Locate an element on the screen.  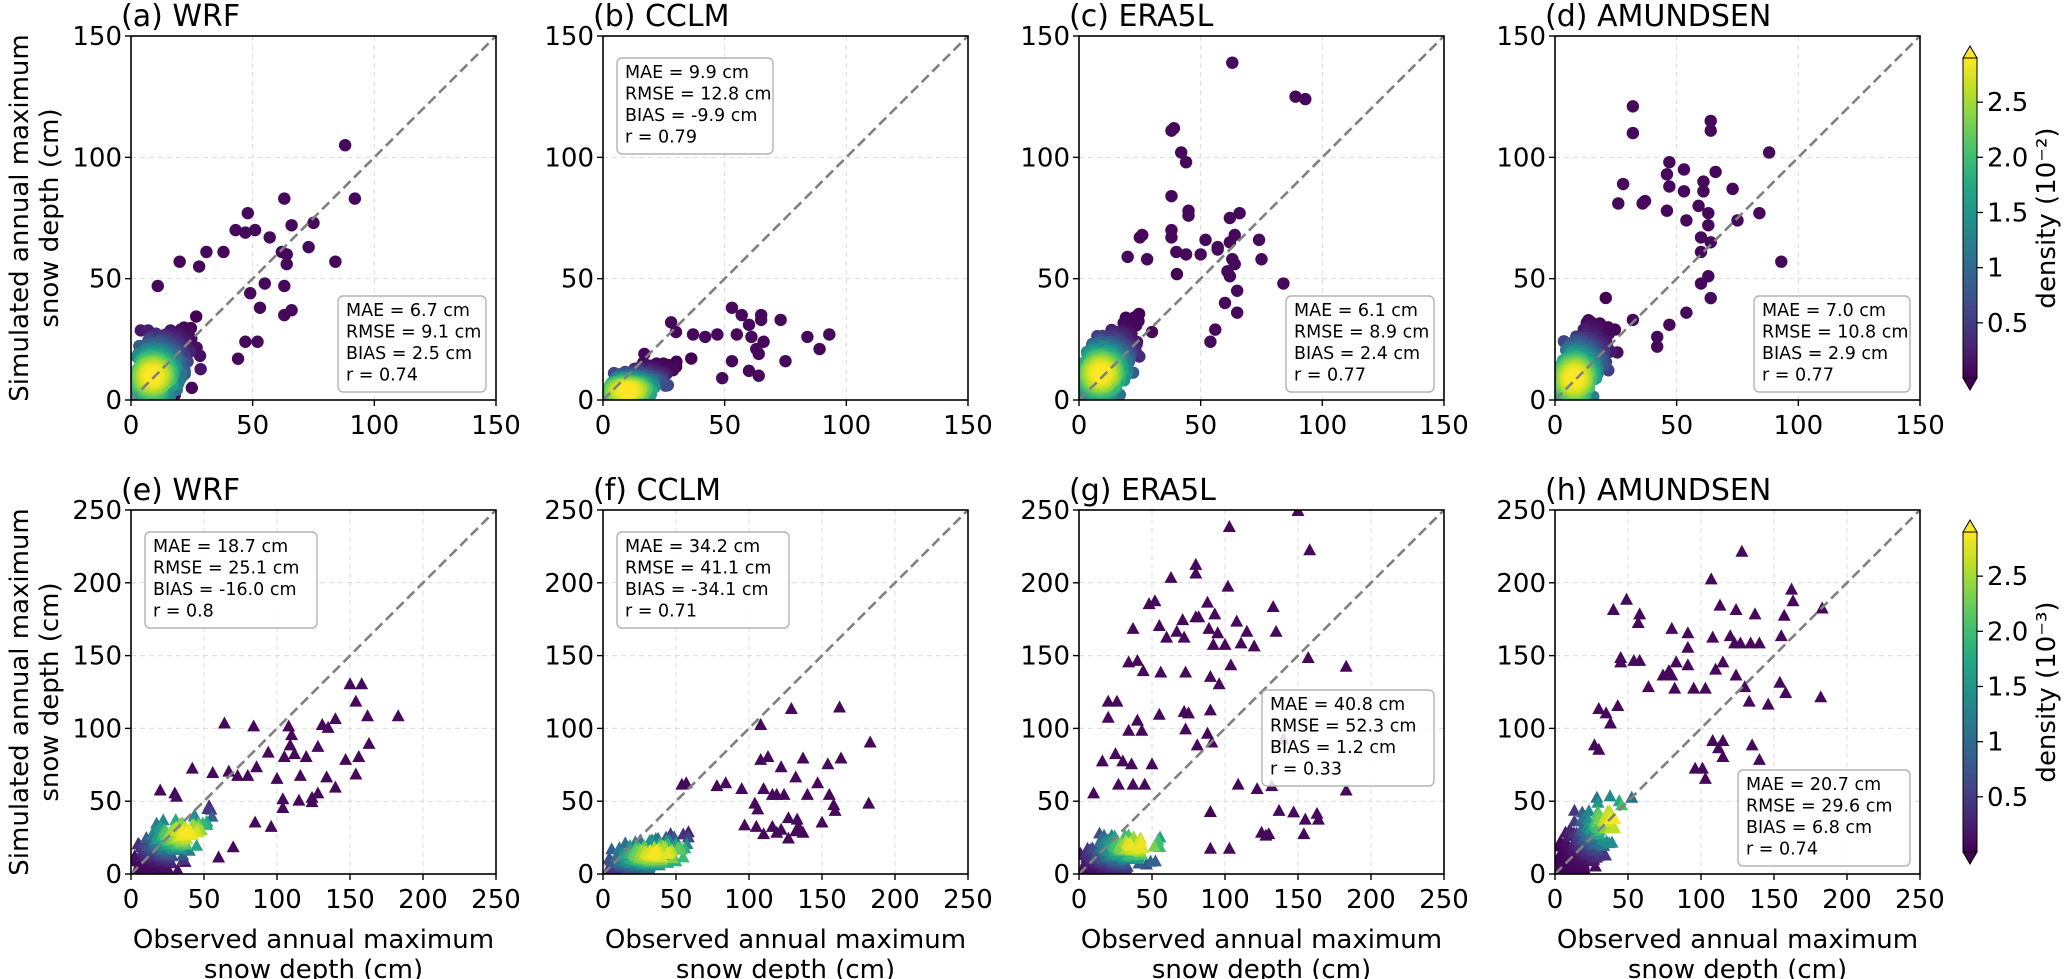
axes-frame is located at coordinates (785, 692).